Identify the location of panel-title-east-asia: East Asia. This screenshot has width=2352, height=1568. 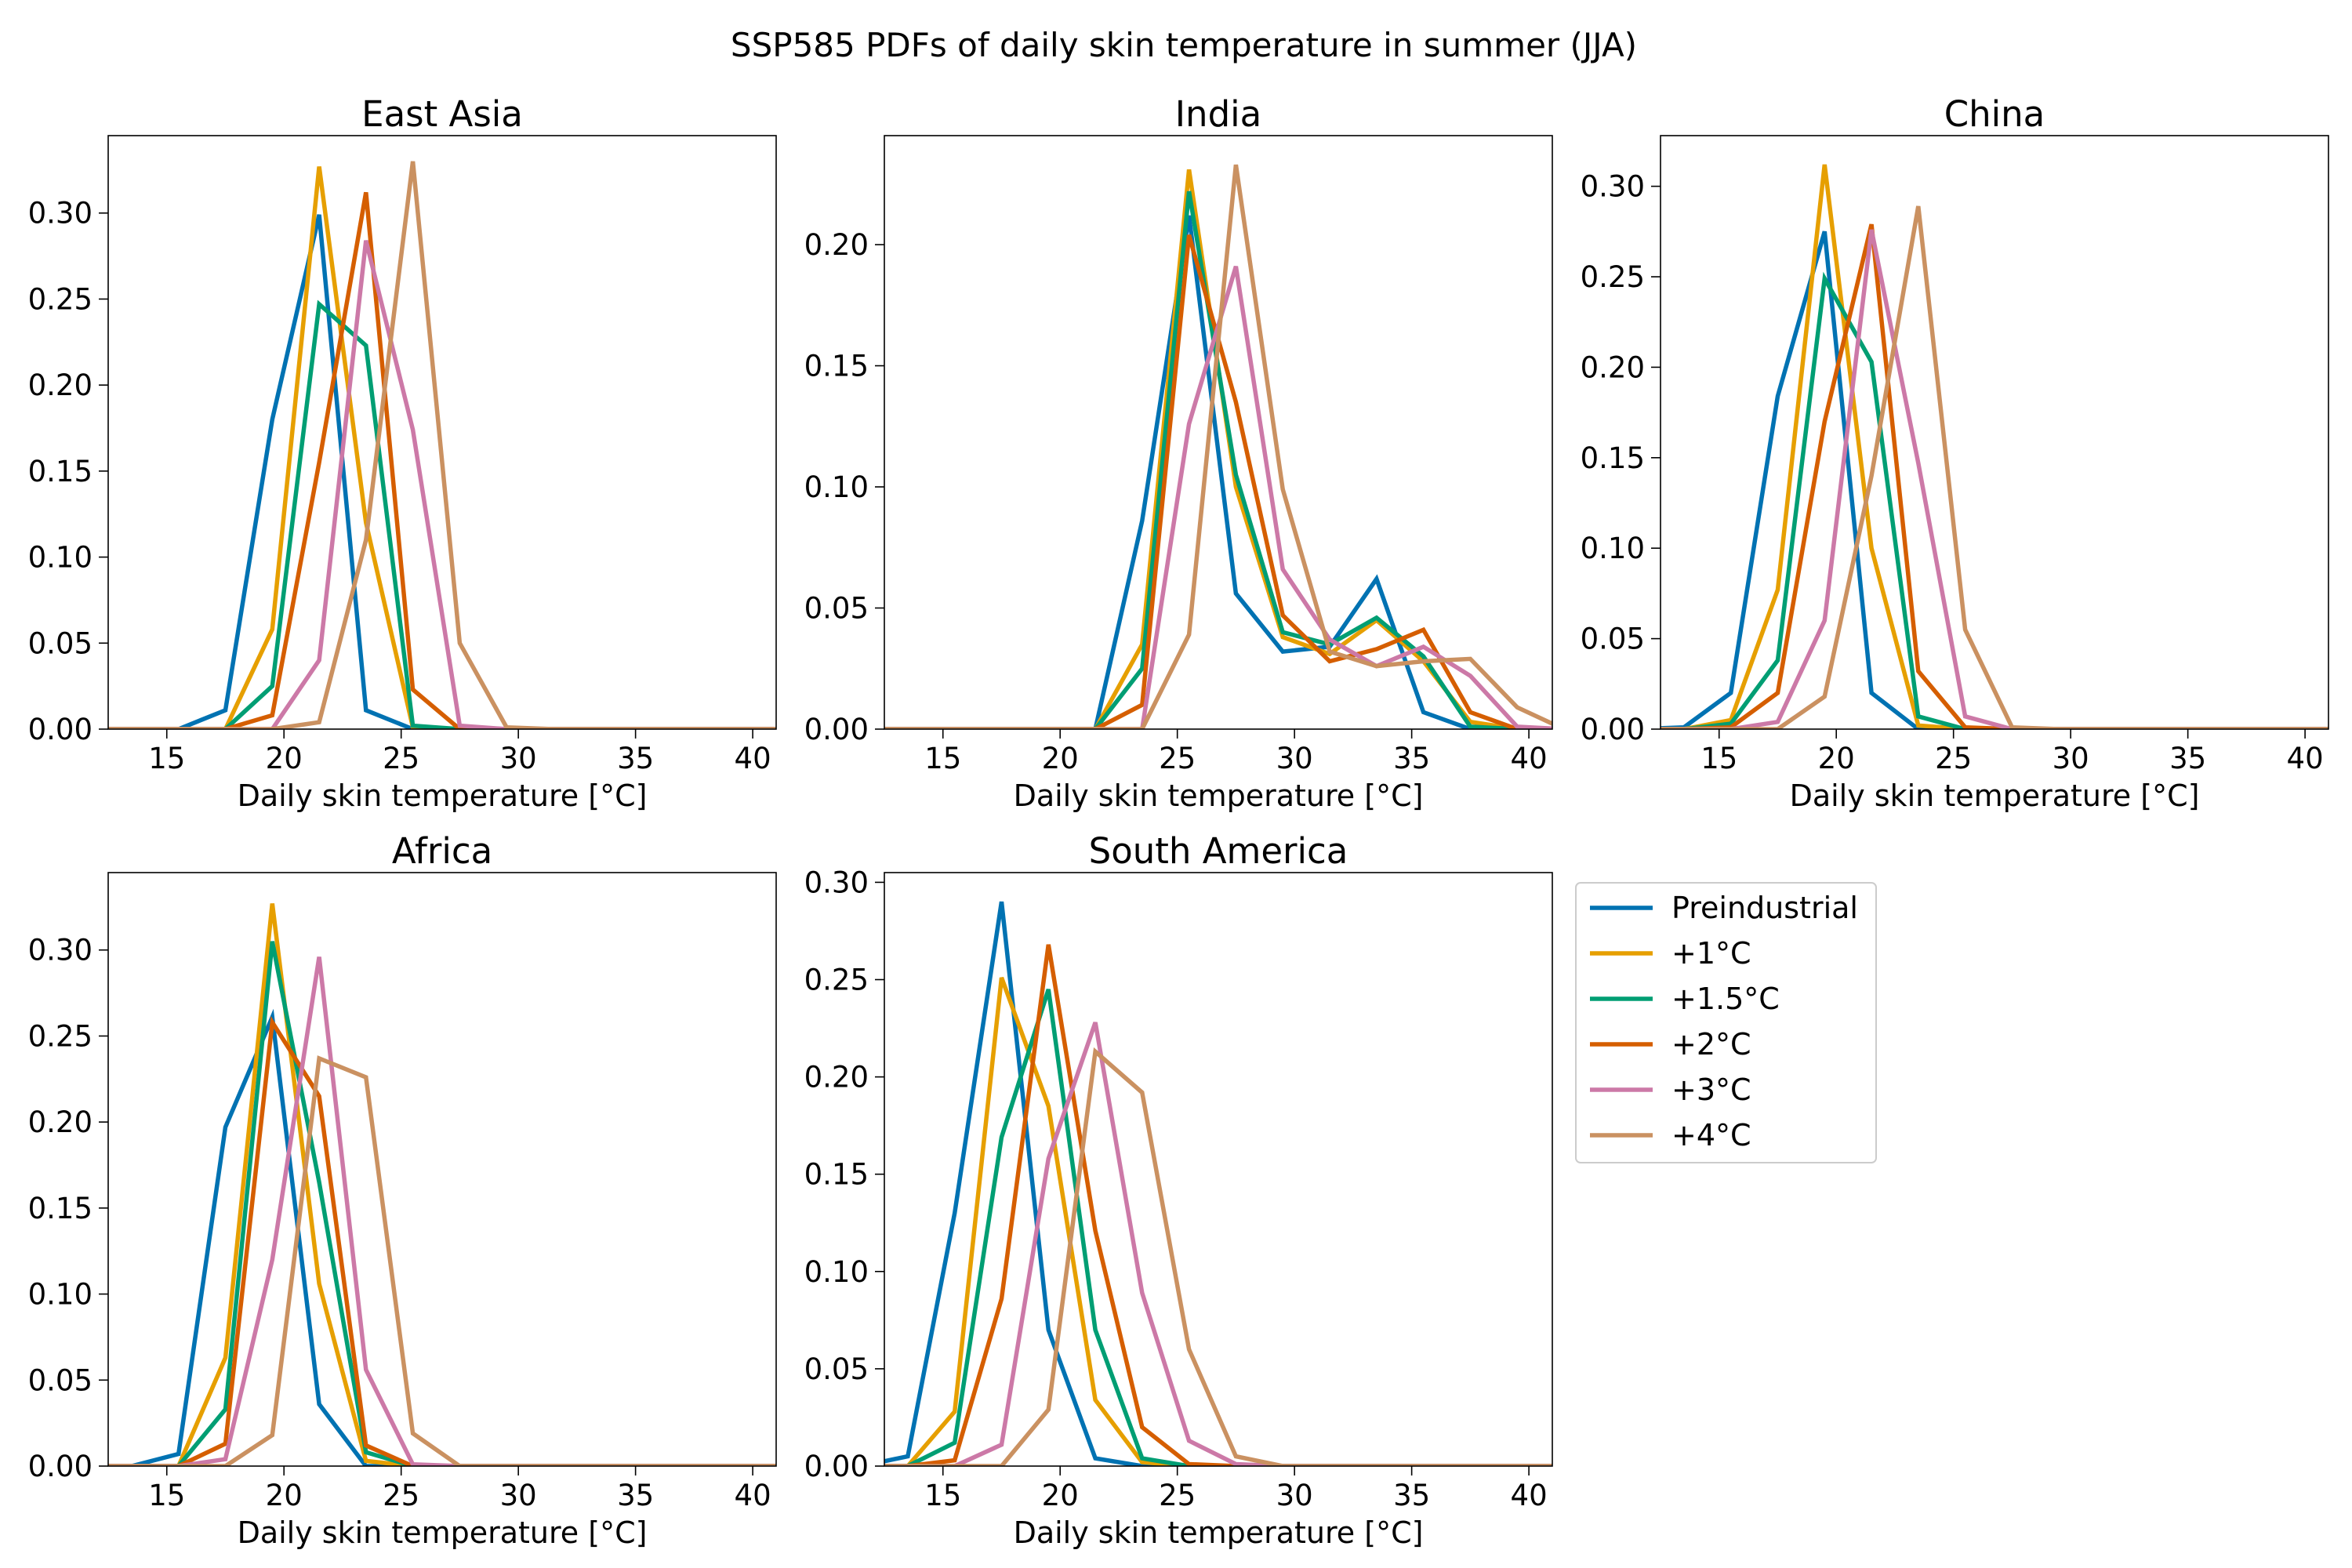
(442, 114).